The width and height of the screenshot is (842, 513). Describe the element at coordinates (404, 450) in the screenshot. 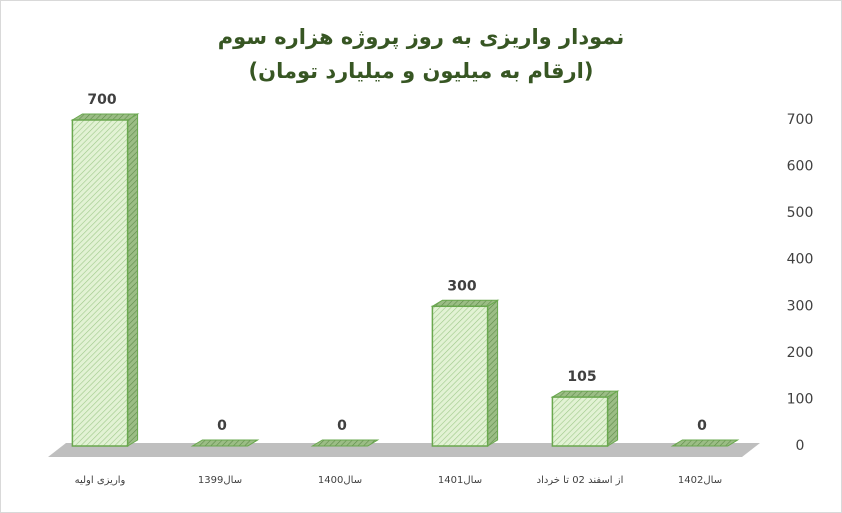

I see `floor` at that location.